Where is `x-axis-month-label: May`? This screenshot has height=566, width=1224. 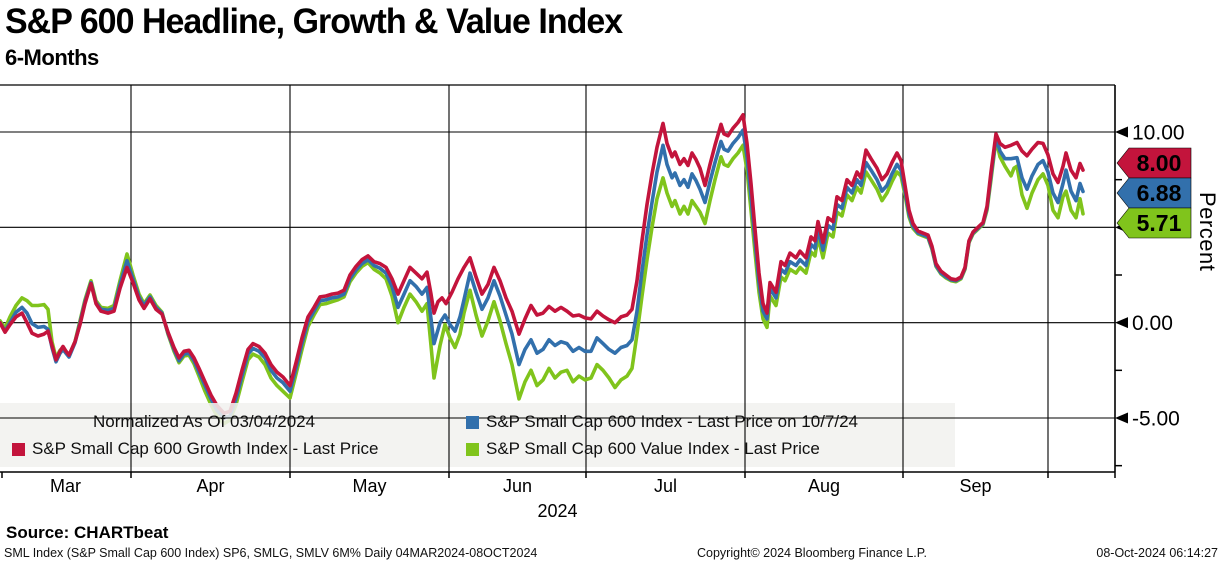
x-axis-month-label: May is located at coordinates (369, 486).